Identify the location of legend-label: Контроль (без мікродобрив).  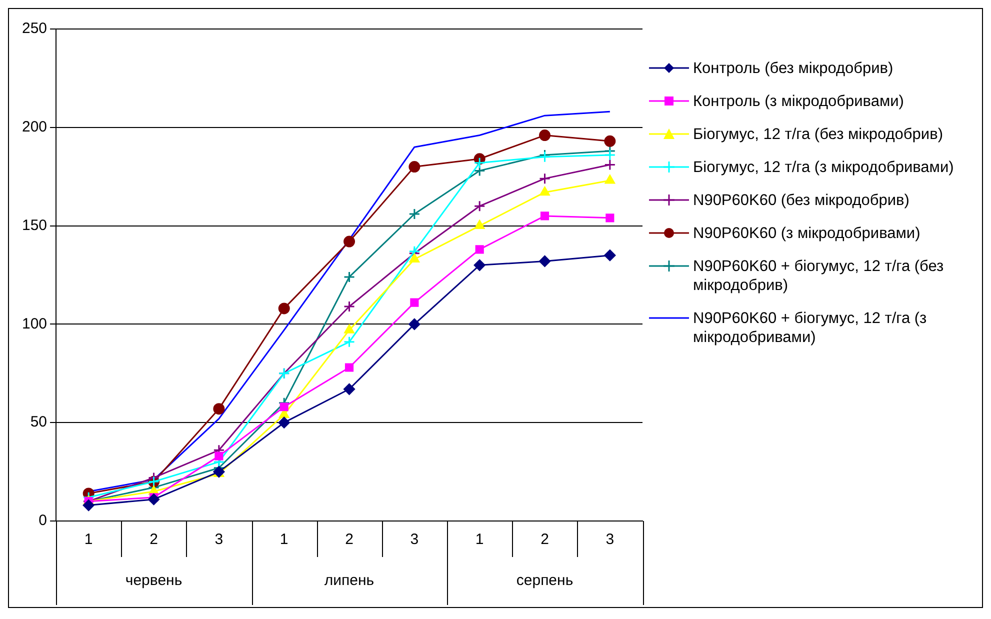
(793, 68).